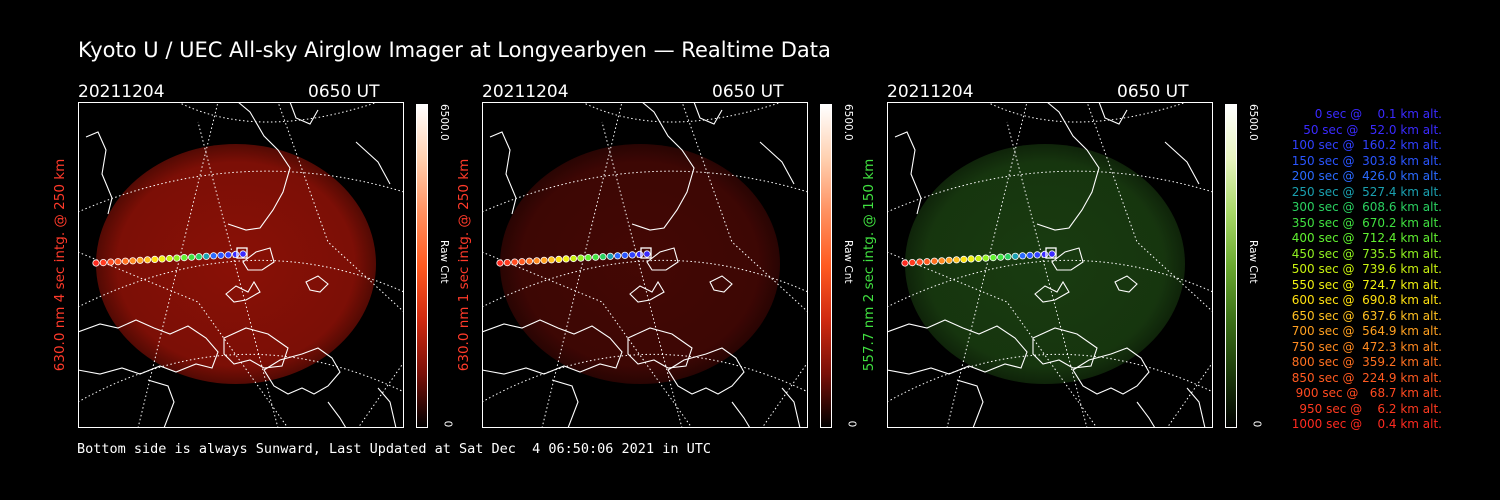 This screenshot has width=1500, height=500. What do you see at coordinates (1366, 145) in the screenshot?
I see `legend-entry: 100 sec @ 160.2 km alt.` at bounding box center [1366, 145].